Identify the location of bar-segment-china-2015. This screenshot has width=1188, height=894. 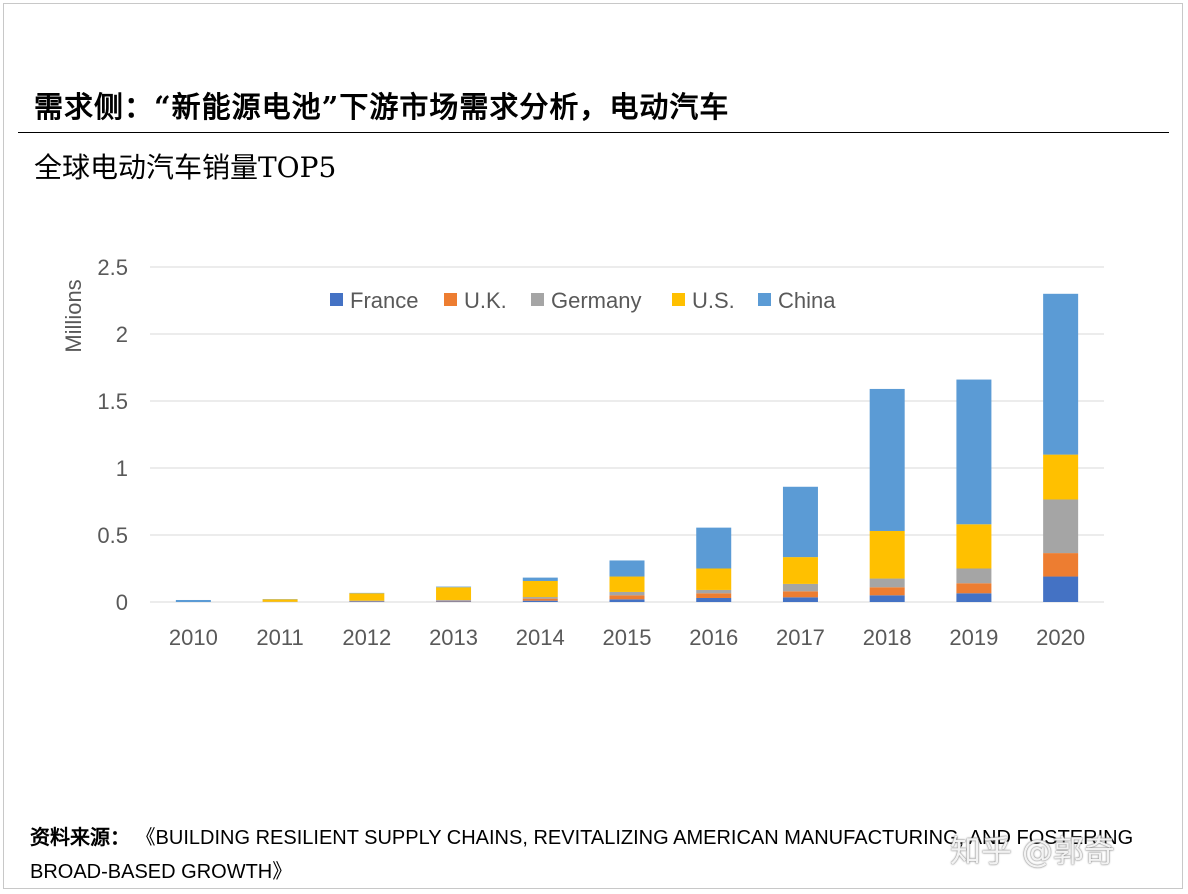
(627, 568).